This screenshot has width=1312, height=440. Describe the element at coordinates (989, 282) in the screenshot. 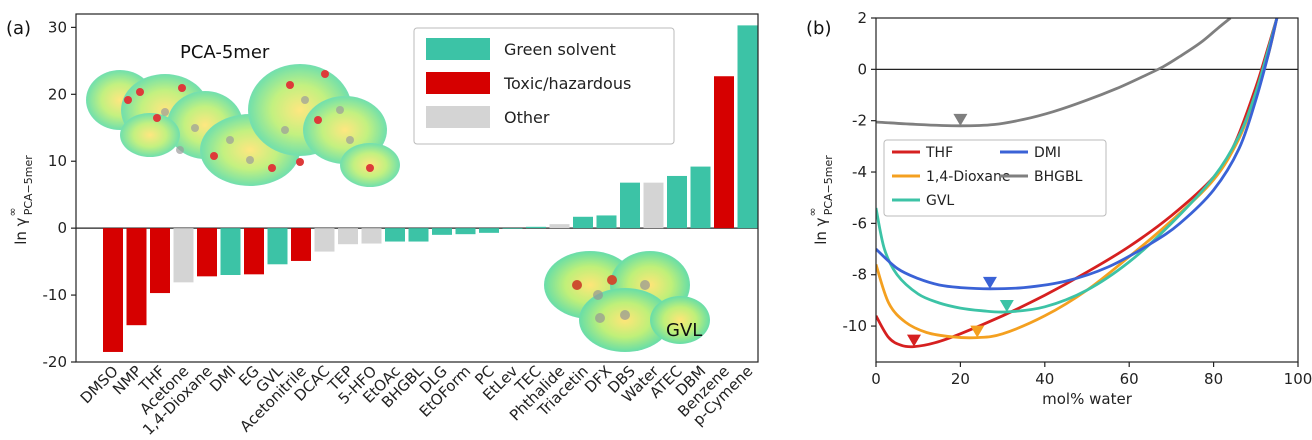

I see `minimum-marker-dmi` at that location.